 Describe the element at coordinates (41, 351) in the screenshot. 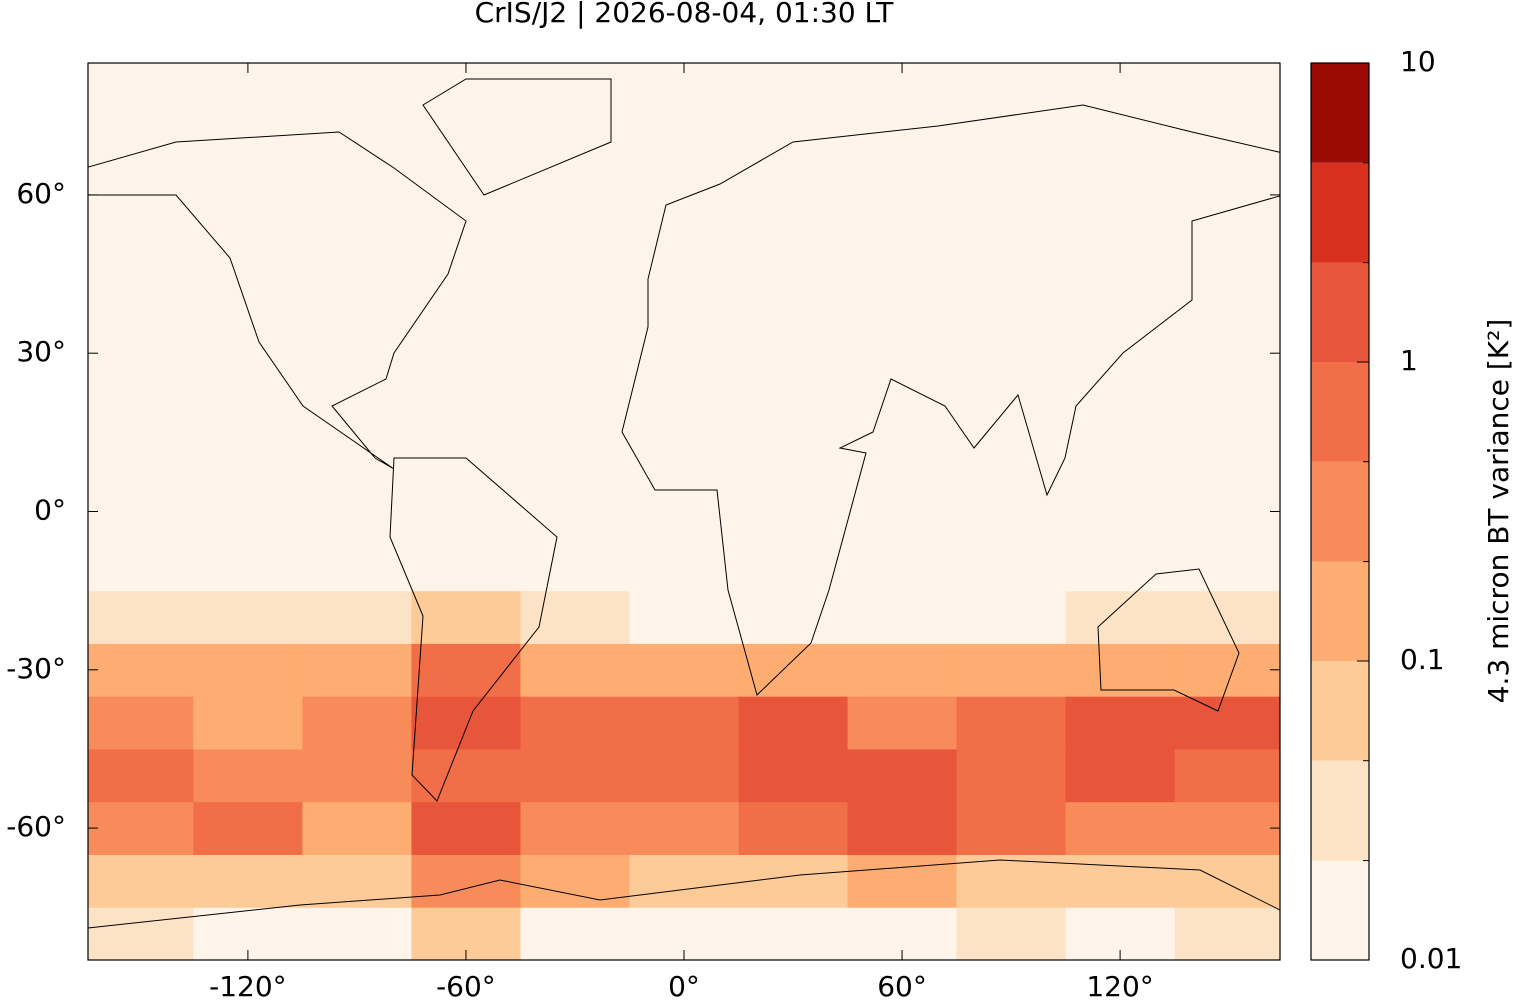

I see `y-tick-label: 30°` at that location.